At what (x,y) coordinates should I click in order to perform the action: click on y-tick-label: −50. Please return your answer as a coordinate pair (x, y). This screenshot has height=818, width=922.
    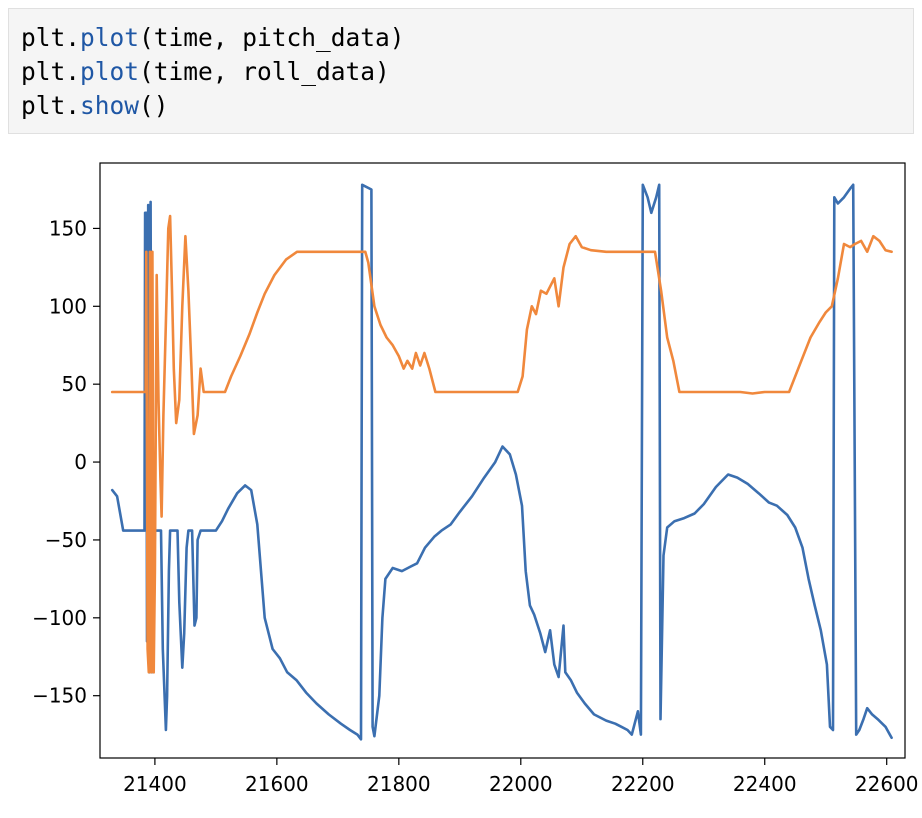
    Looking at the image, I should click on (66, 540).